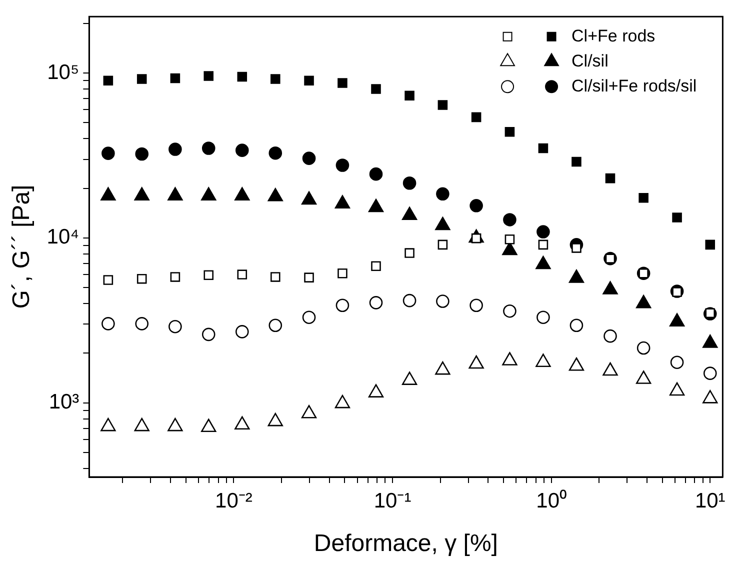 The width and height of the screenshot is (732, 567). What do you see at coordinates (233, 500) in the screenshot?
I see `x-tick-label: 10⁻²` at bounding box center [233, 500].